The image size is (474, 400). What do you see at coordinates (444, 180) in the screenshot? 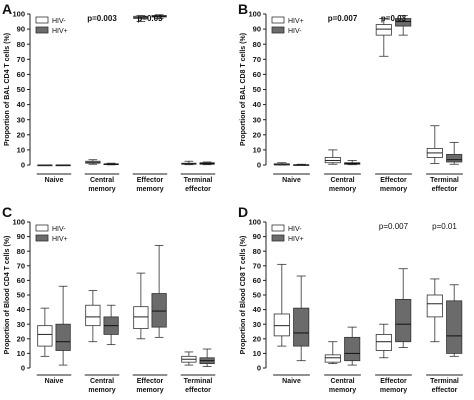
I see `category-label: Terminal` at bounding box center [444, 180].